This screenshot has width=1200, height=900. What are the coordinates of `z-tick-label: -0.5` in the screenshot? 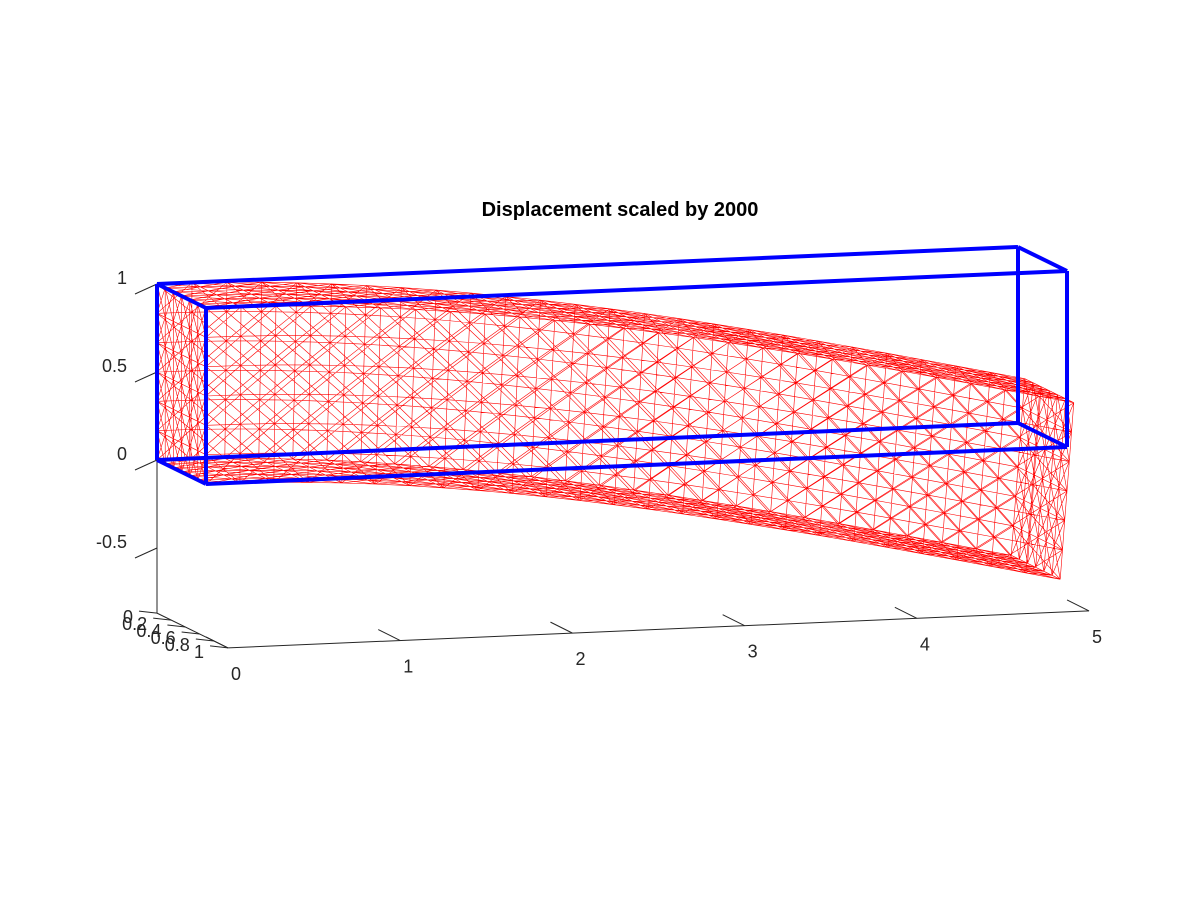 It's located at (111, 542).